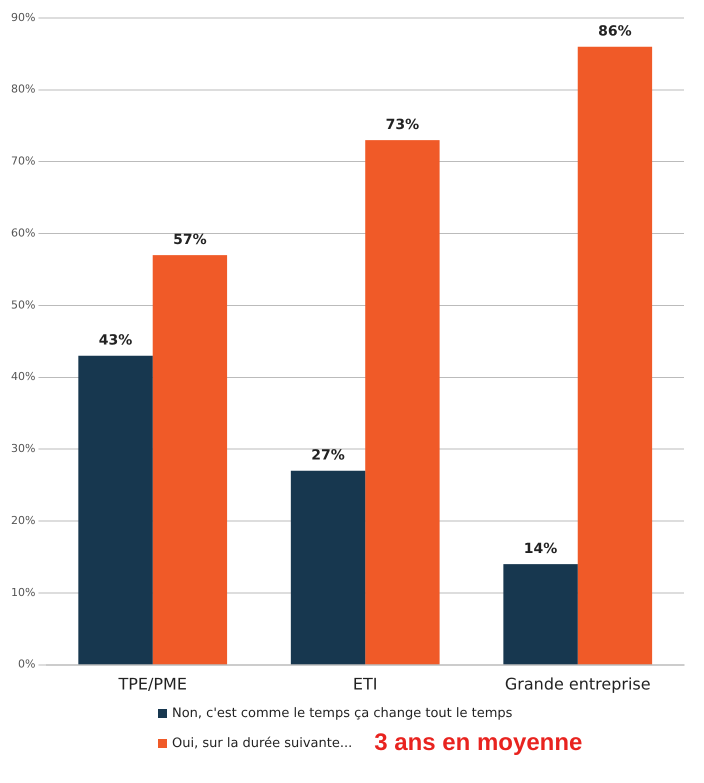  What do you see at coordinates (615, 31) in the screenshot?
I see `data-label: 86%` at bounding box center [615, 31].